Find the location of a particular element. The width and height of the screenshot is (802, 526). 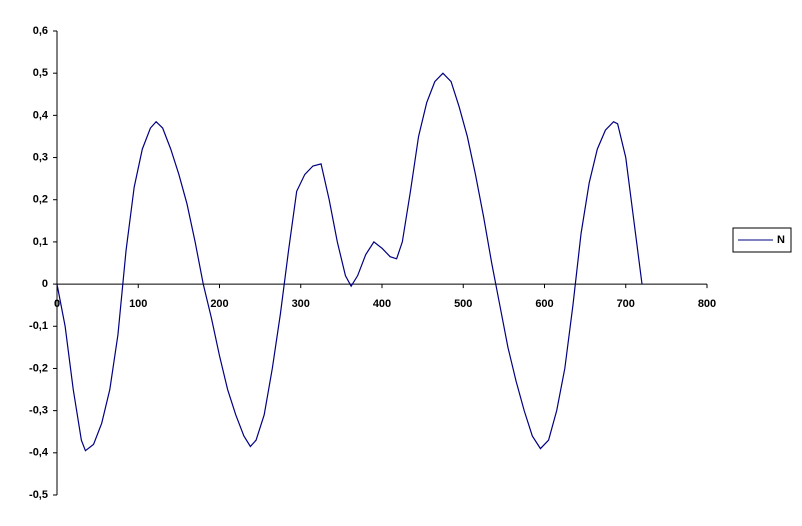

x-tick-label: 400 is located at coordinates (382, 304).